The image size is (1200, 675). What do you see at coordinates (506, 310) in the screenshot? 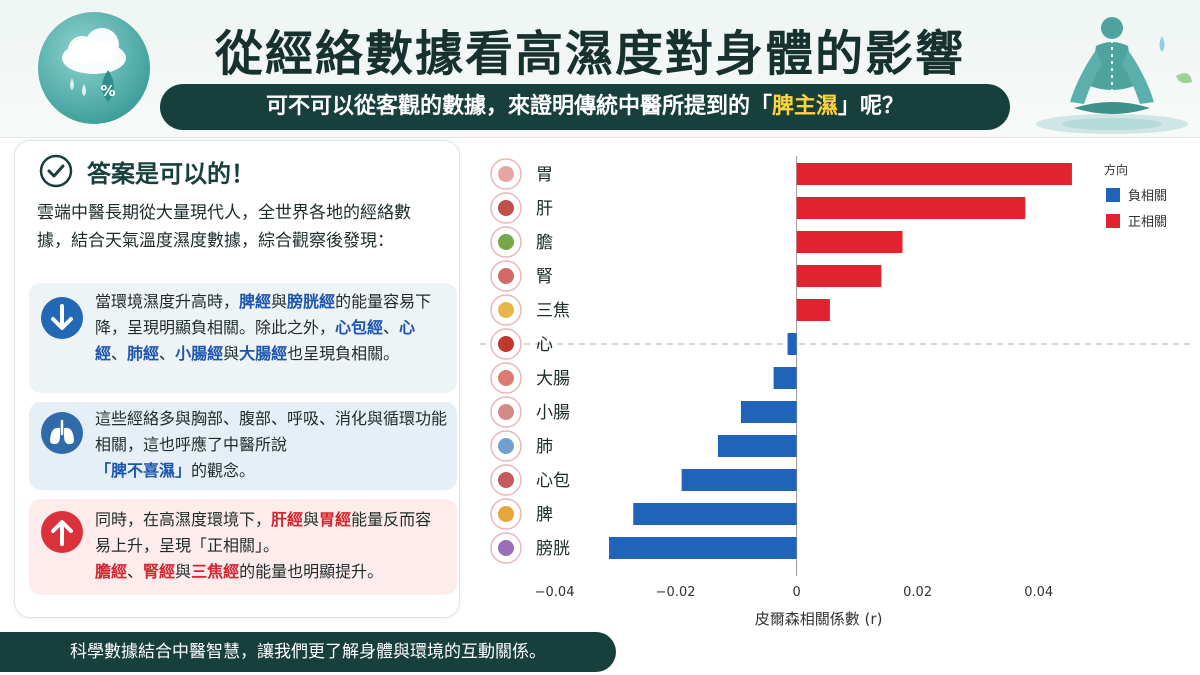
I see `triple-burner-icon` at bounding box center [506, 310].